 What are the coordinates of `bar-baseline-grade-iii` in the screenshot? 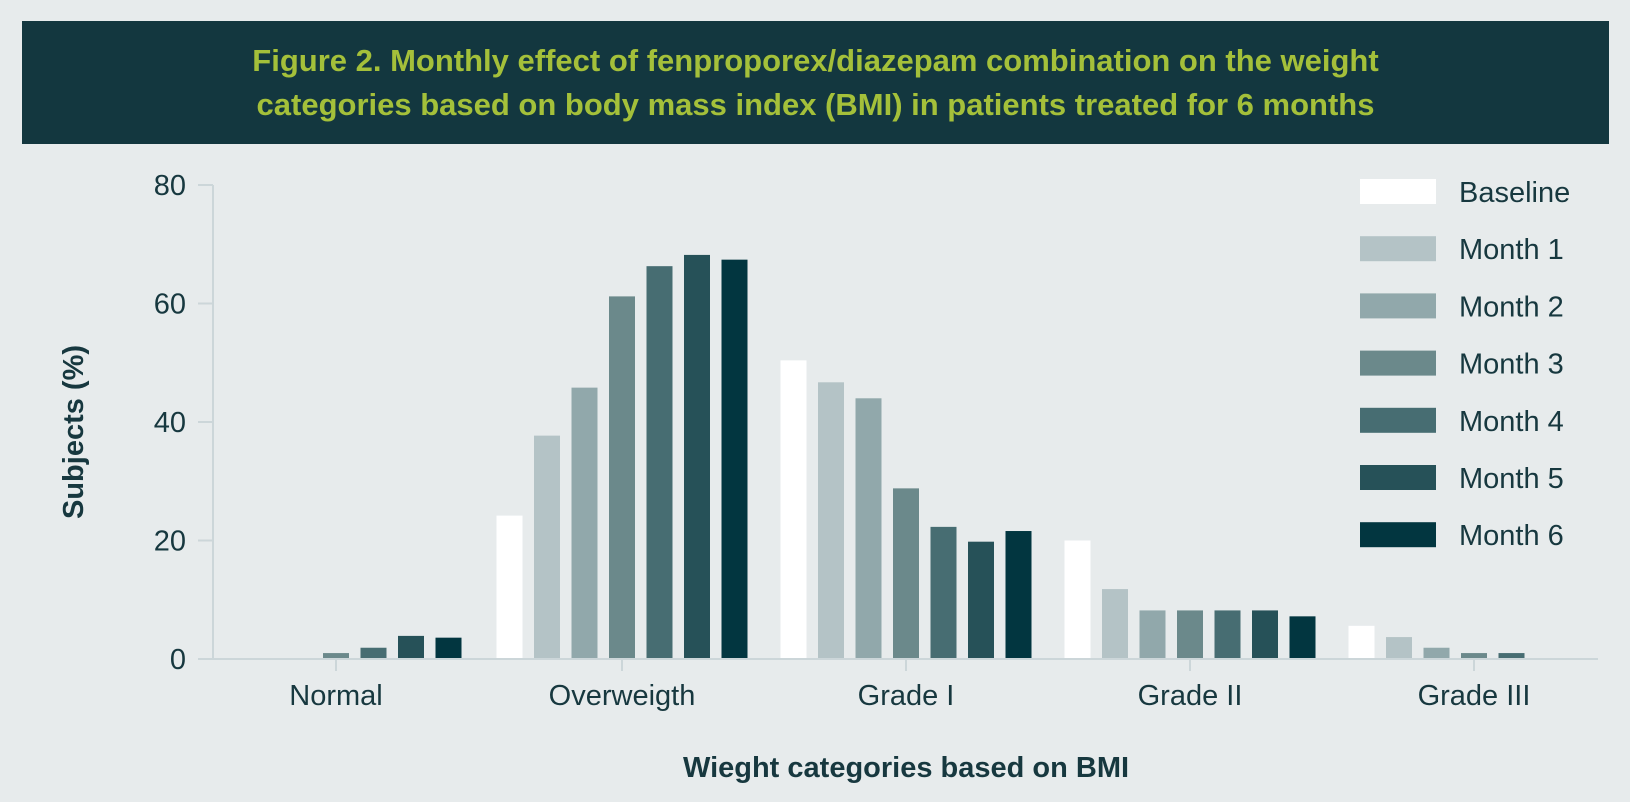 It's located at (1361, 641).